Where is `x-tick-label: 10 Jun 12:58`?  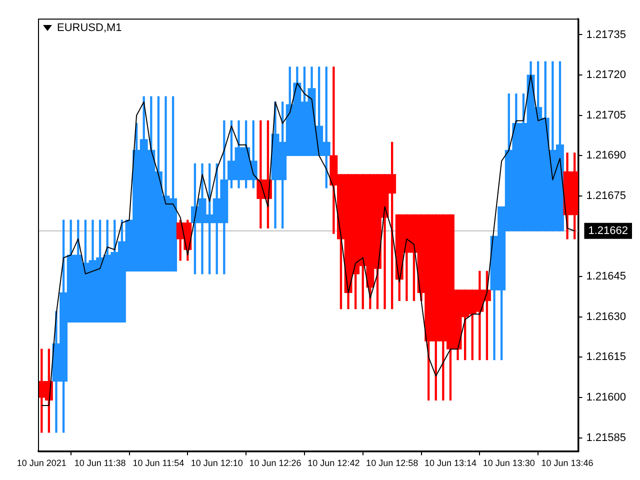 x-tick-label: 10 Jun 12:58 is located at coordinates (392, 463).